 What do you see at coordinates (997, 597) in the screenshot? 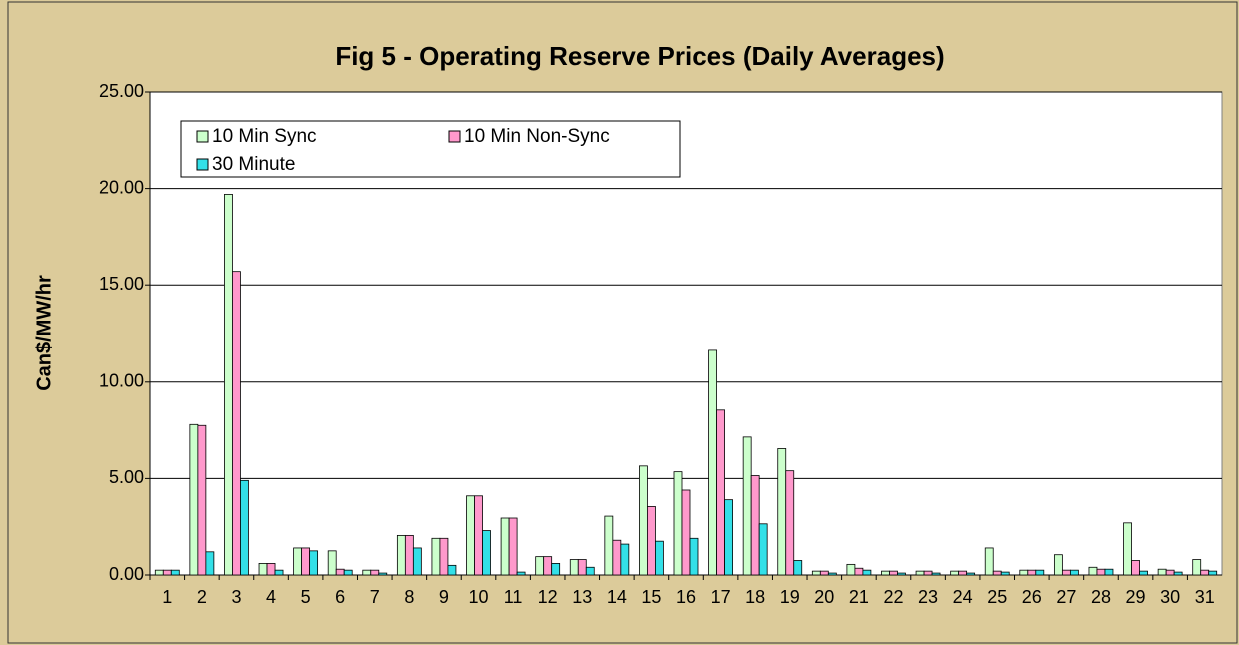
I see `x-tick-label: 25` at bounding box center [997, 597].